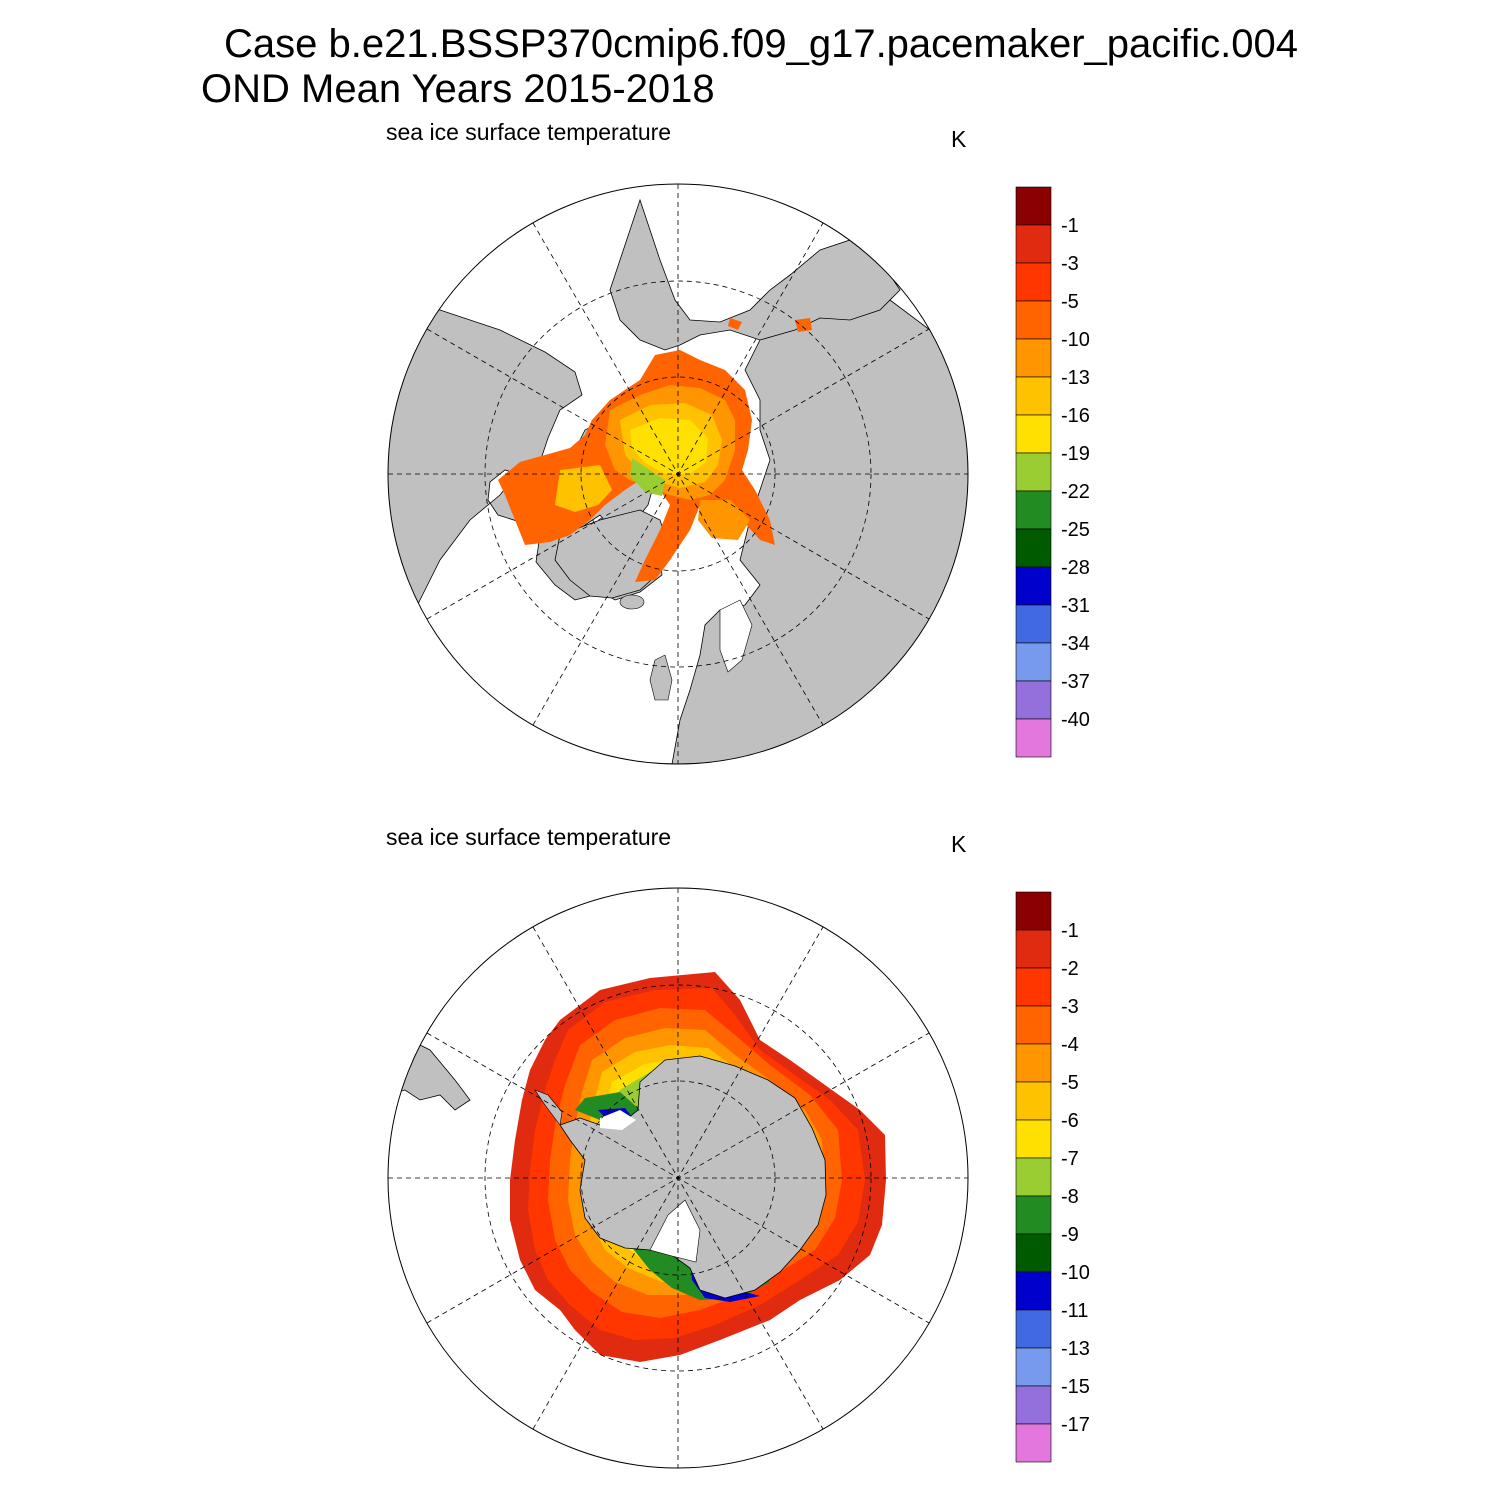 This screenshot has height=1500, width=1500. Describe the element at coordinates (1075, 340) in the screenshot. I see `north-colorbar-label: -10` at that location.